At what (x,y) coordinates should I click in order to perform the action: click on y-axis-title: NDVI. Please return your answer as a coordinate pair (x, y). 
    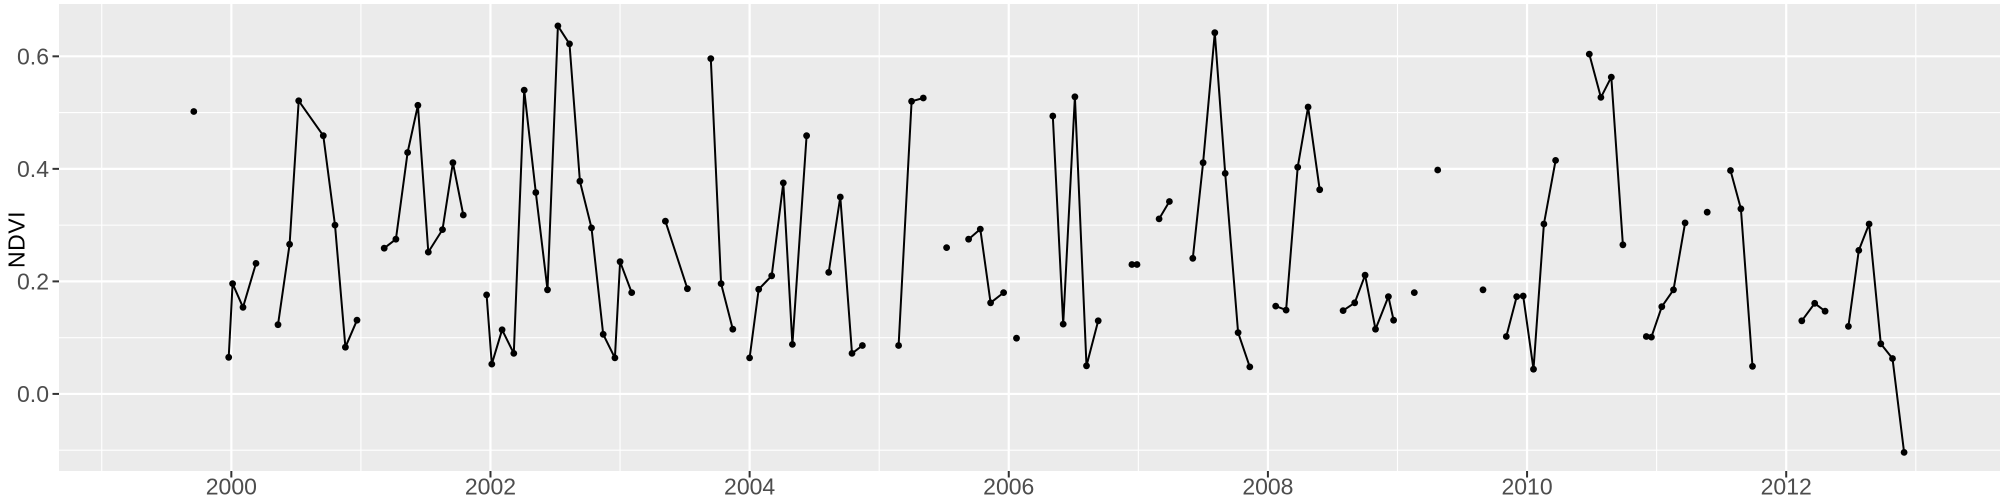
    Looking at the image, I should click on (16, 239).